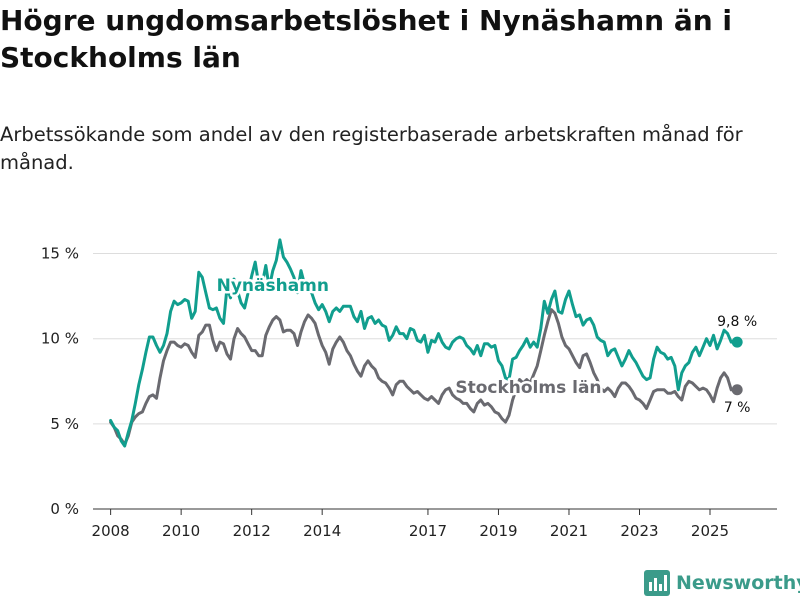 This screenshot has width=800, height=600. I want to click on x-tick-label: 2014, so click(322, 531).